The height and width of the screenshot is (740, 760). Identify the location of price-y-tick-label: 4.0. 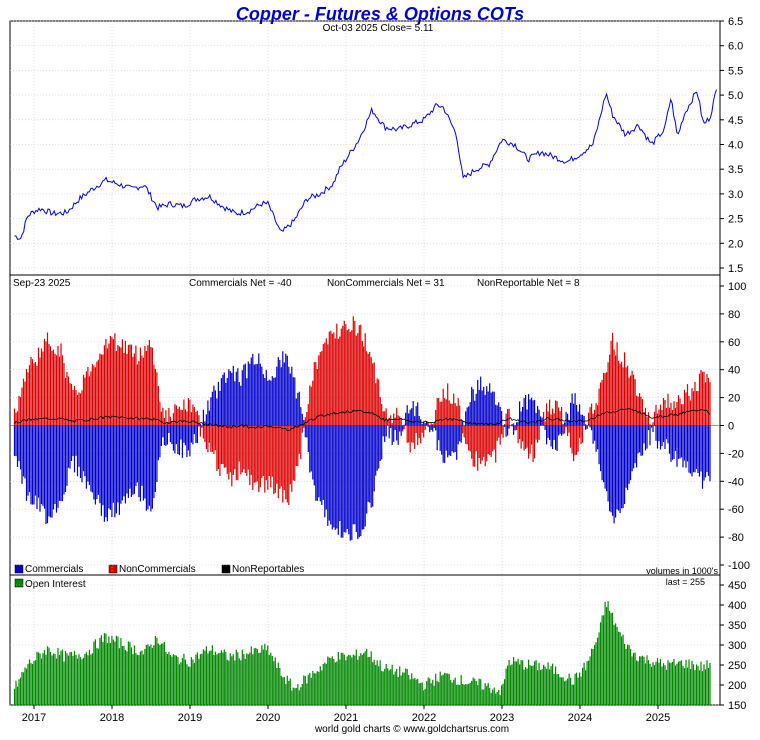
(735, 146).